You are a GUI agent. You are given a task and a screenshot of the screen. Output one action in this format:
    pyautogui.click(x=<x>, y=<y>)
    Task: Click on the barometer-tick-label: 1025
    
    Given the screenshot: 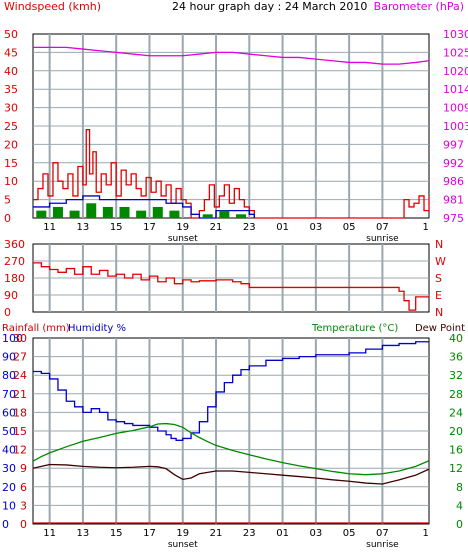 What is the action you would take?
    pyautogui.click(x=455, y=52)
    